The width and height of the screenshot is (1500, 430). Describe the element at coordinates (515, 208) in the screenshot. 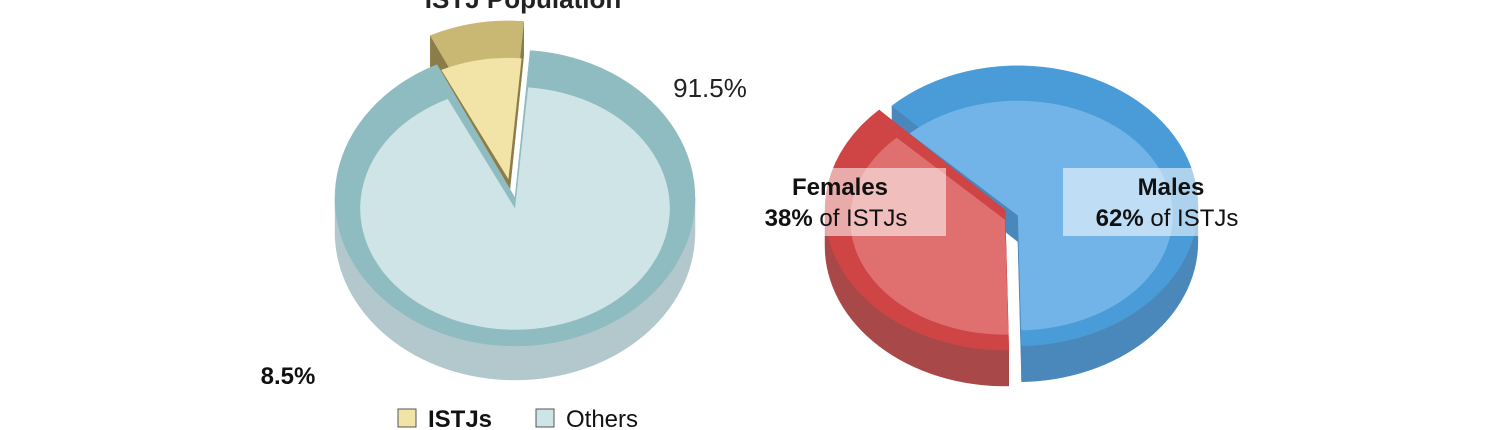

I see `pie-top-others` at that location.